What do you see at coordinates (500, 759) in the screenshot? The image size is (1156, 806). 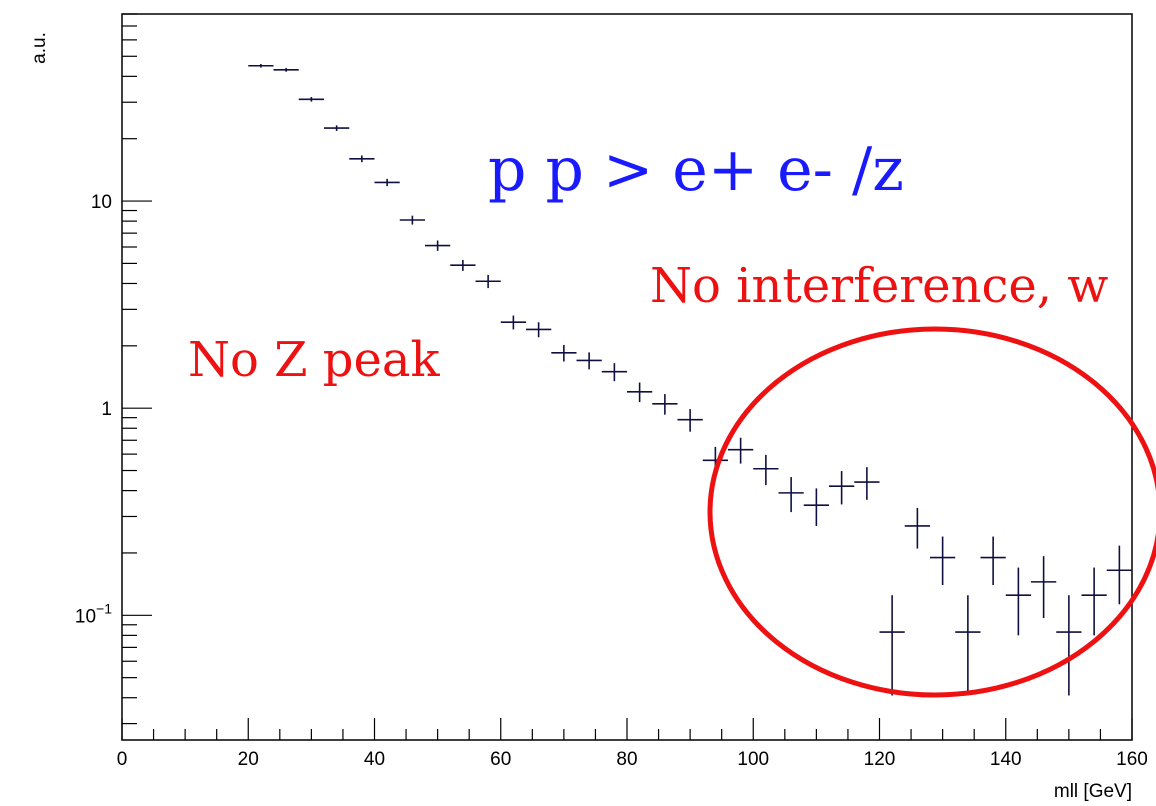 I see `x-tick-label: 60` at bounding box center [500, 759].